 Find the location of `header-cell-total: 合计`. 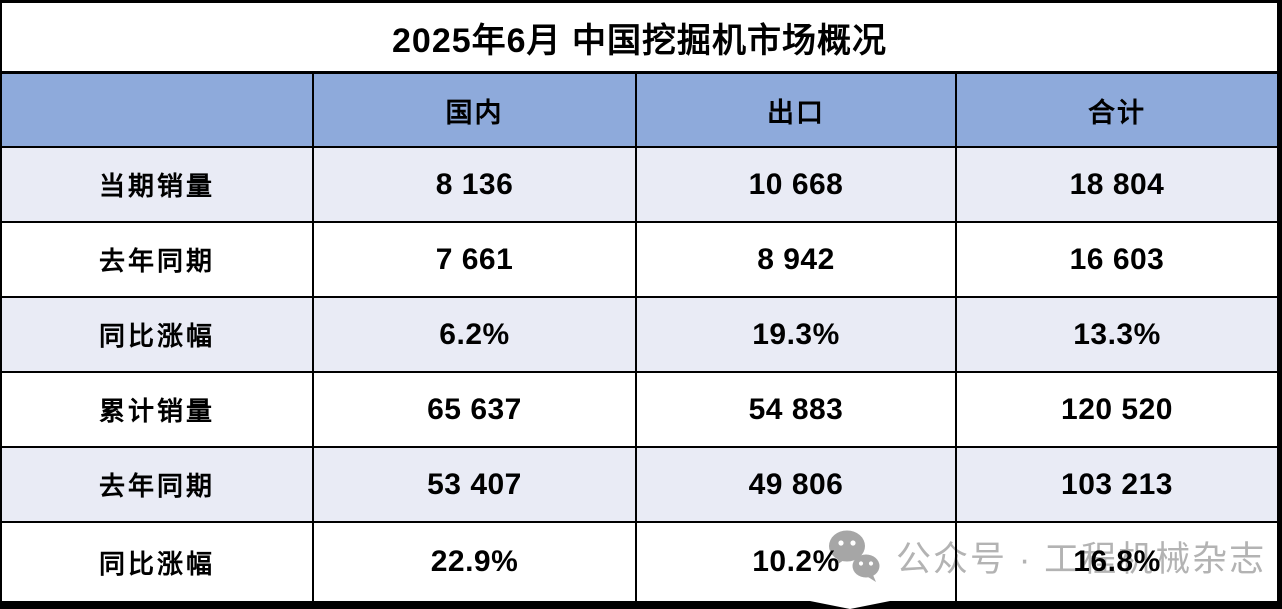

header-cell-total: 合计 is located at coordinates (1117, 112).